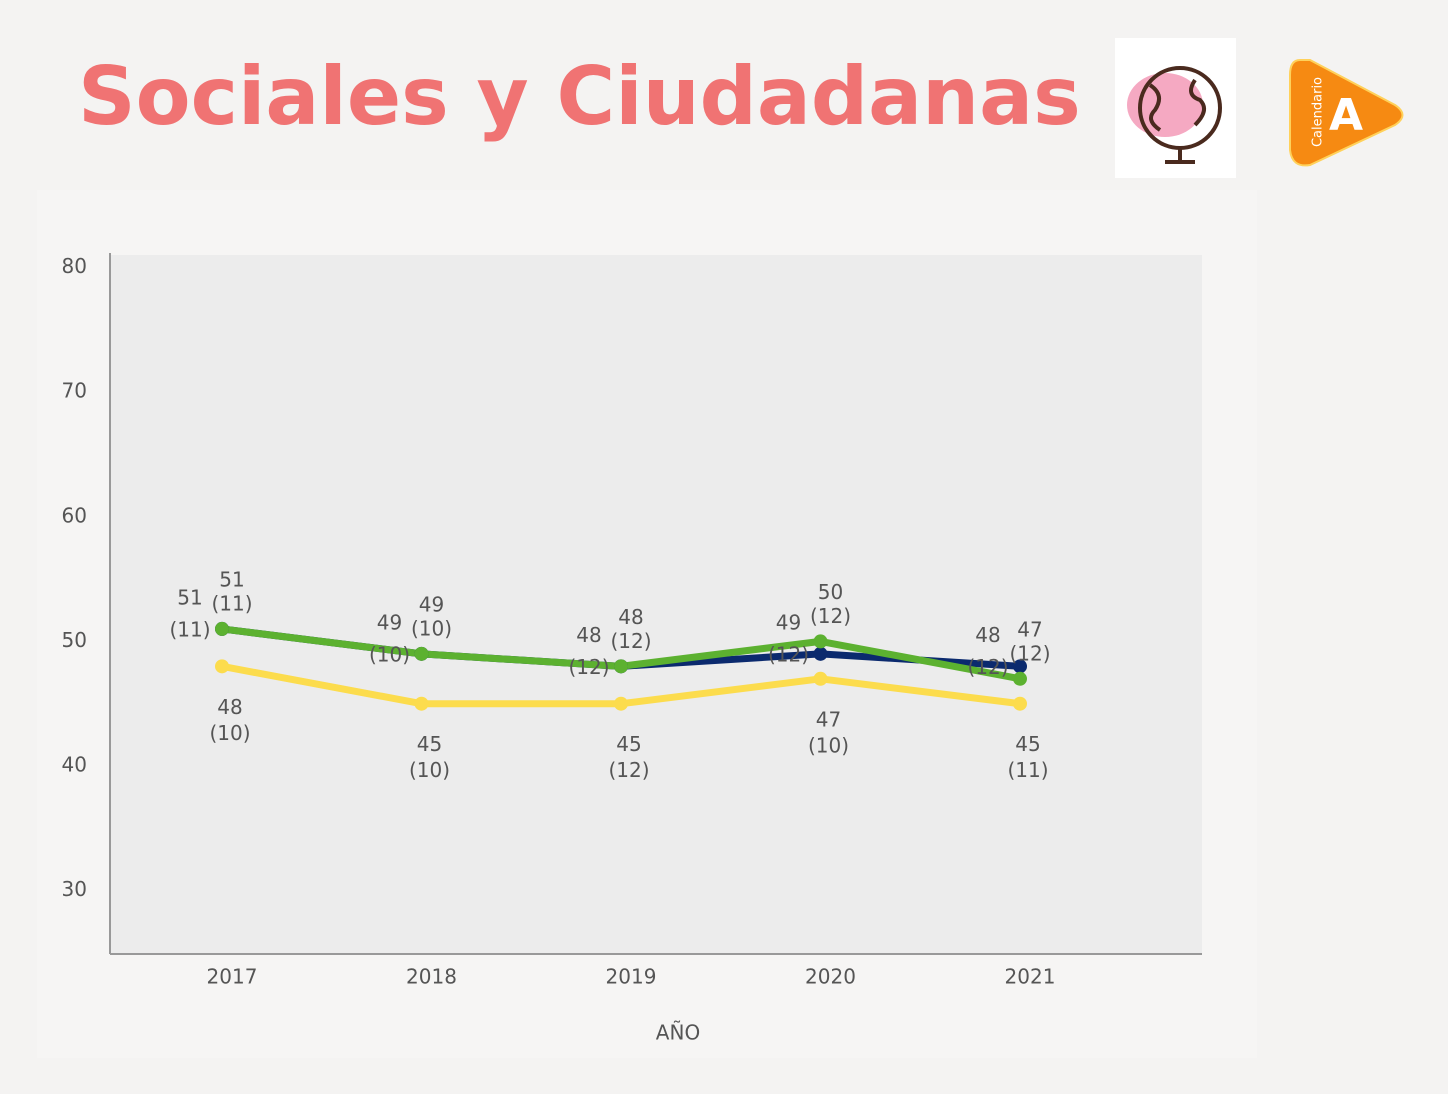 This screenshot has width=1448, height=1094. Describe the element at coordinates (1346, 115) in the screenshot. I see `logo-letter: A` at that location.